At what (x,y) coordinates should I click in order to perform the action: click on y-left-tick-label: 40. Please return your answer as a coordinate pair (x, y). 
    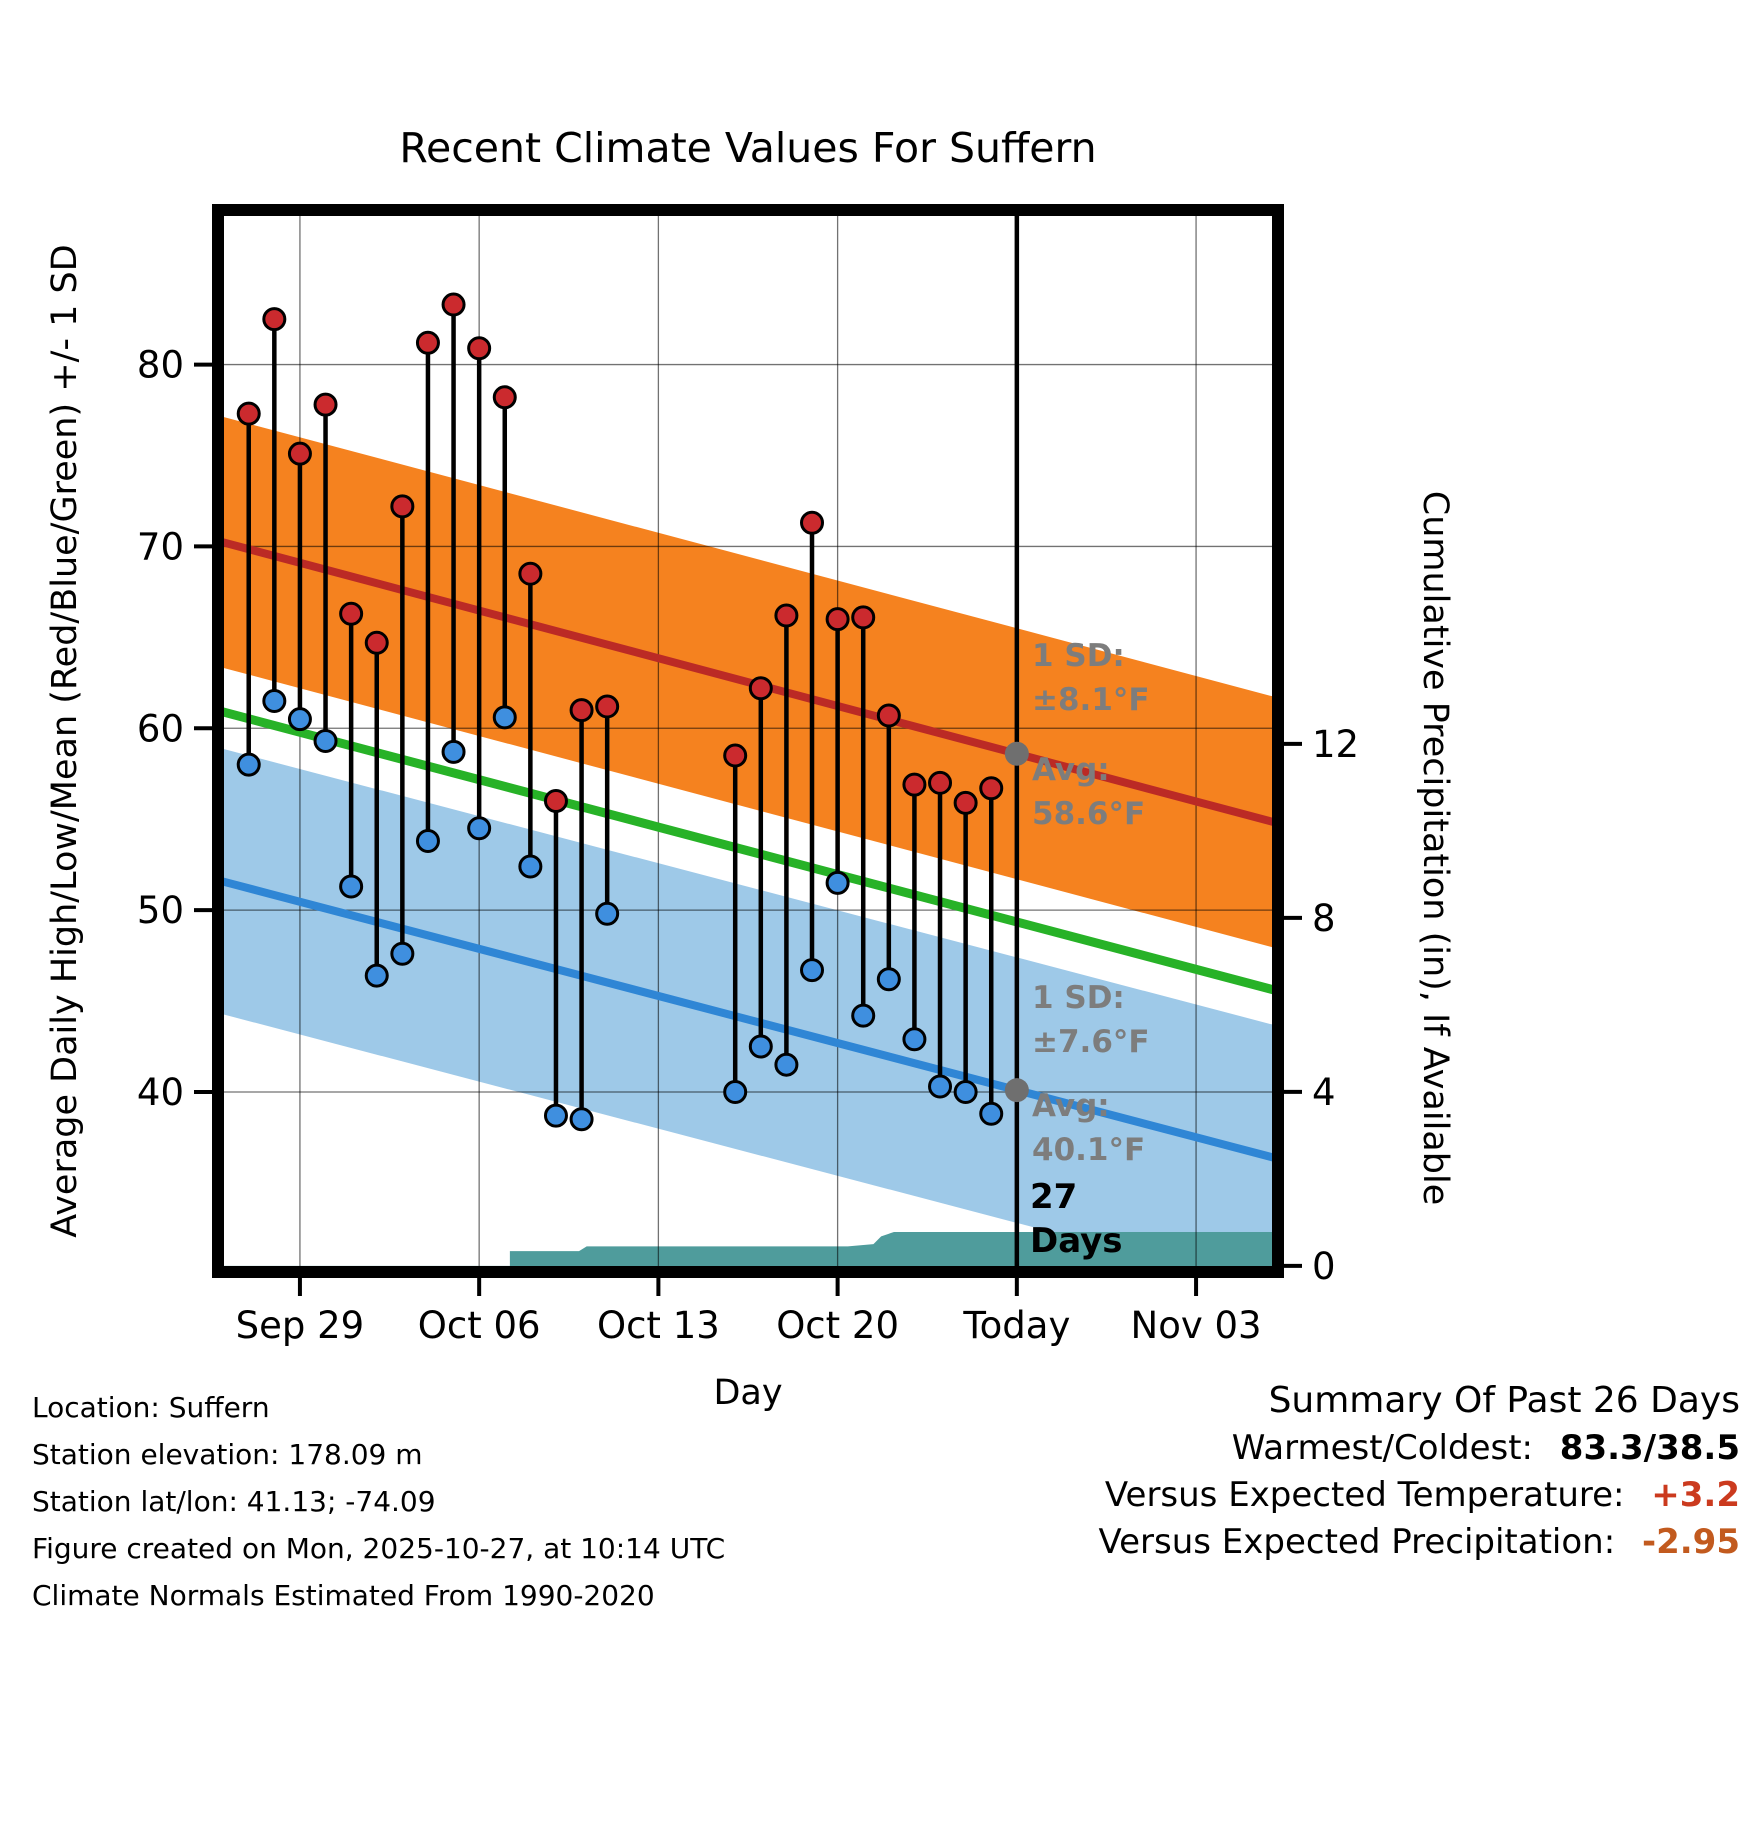
    Looking at the image, I should click on (160, 1092).